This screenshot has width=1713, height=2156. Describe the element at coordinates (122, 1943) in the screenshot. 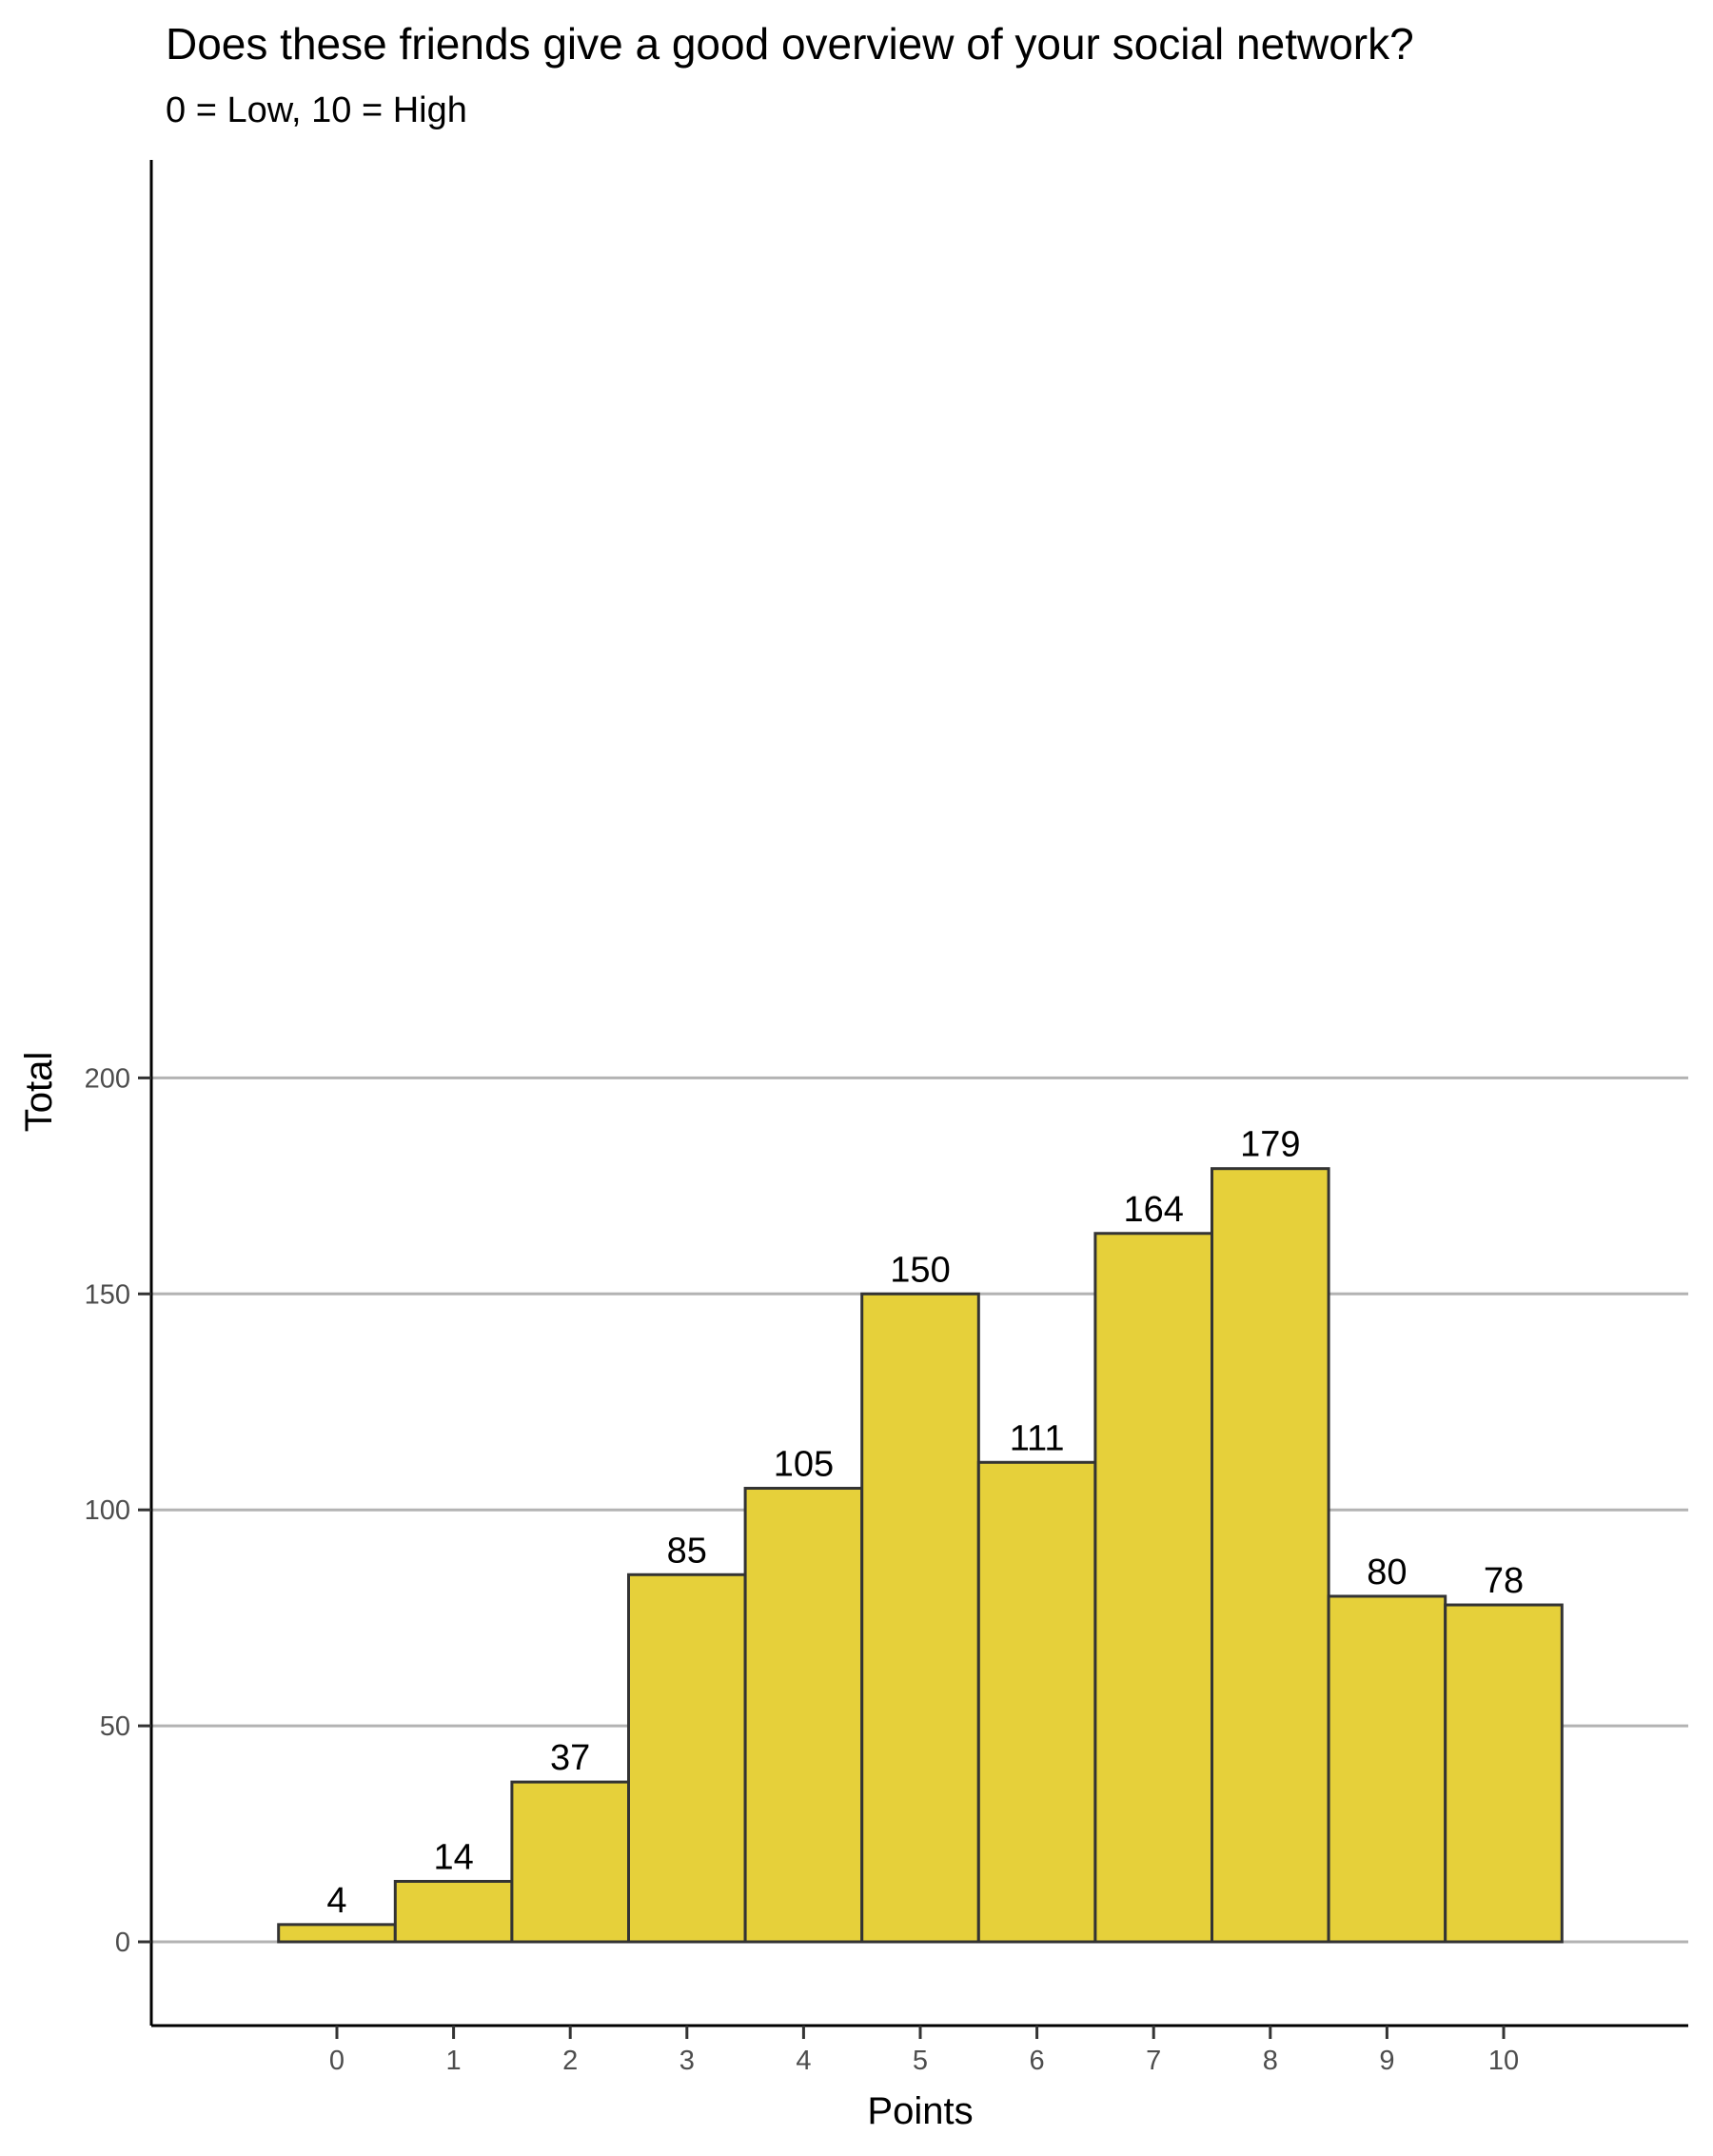

I see `y-tick-label: 0` at that location.